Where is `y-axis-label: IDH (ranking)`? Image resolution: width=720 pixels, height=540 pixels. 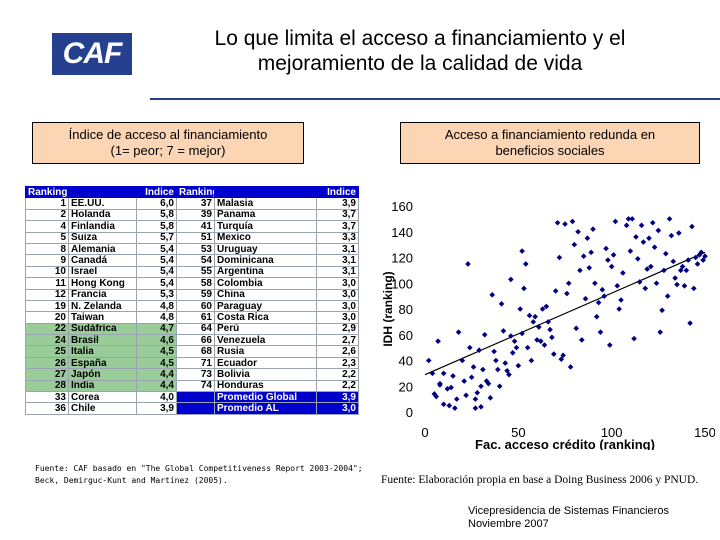 y-axis-label: IDH (ranking) is located at coordinates (388, 308).